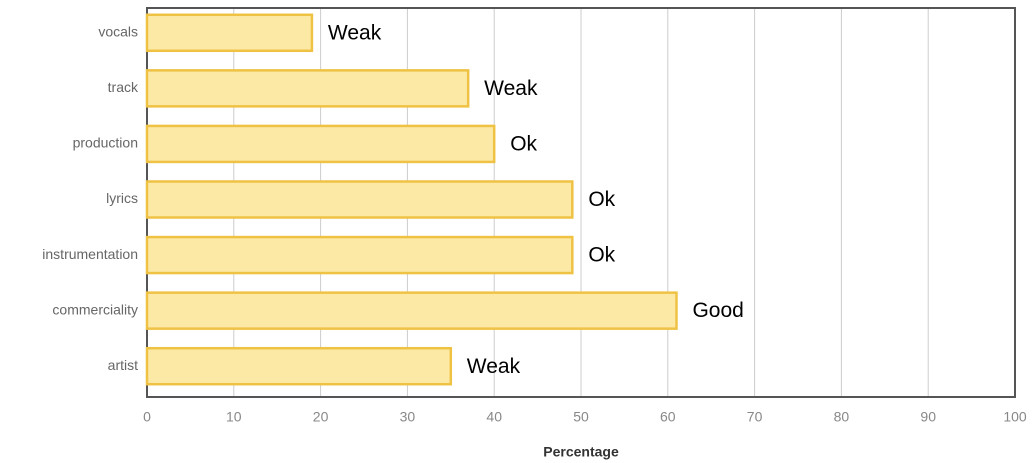 The height and width of the screenshot is (463, 1032). What do you see at coordinates (90, 254) in the screenshot?
I see `y-tick-label: instrumentation` at bounding box center [90, 254].